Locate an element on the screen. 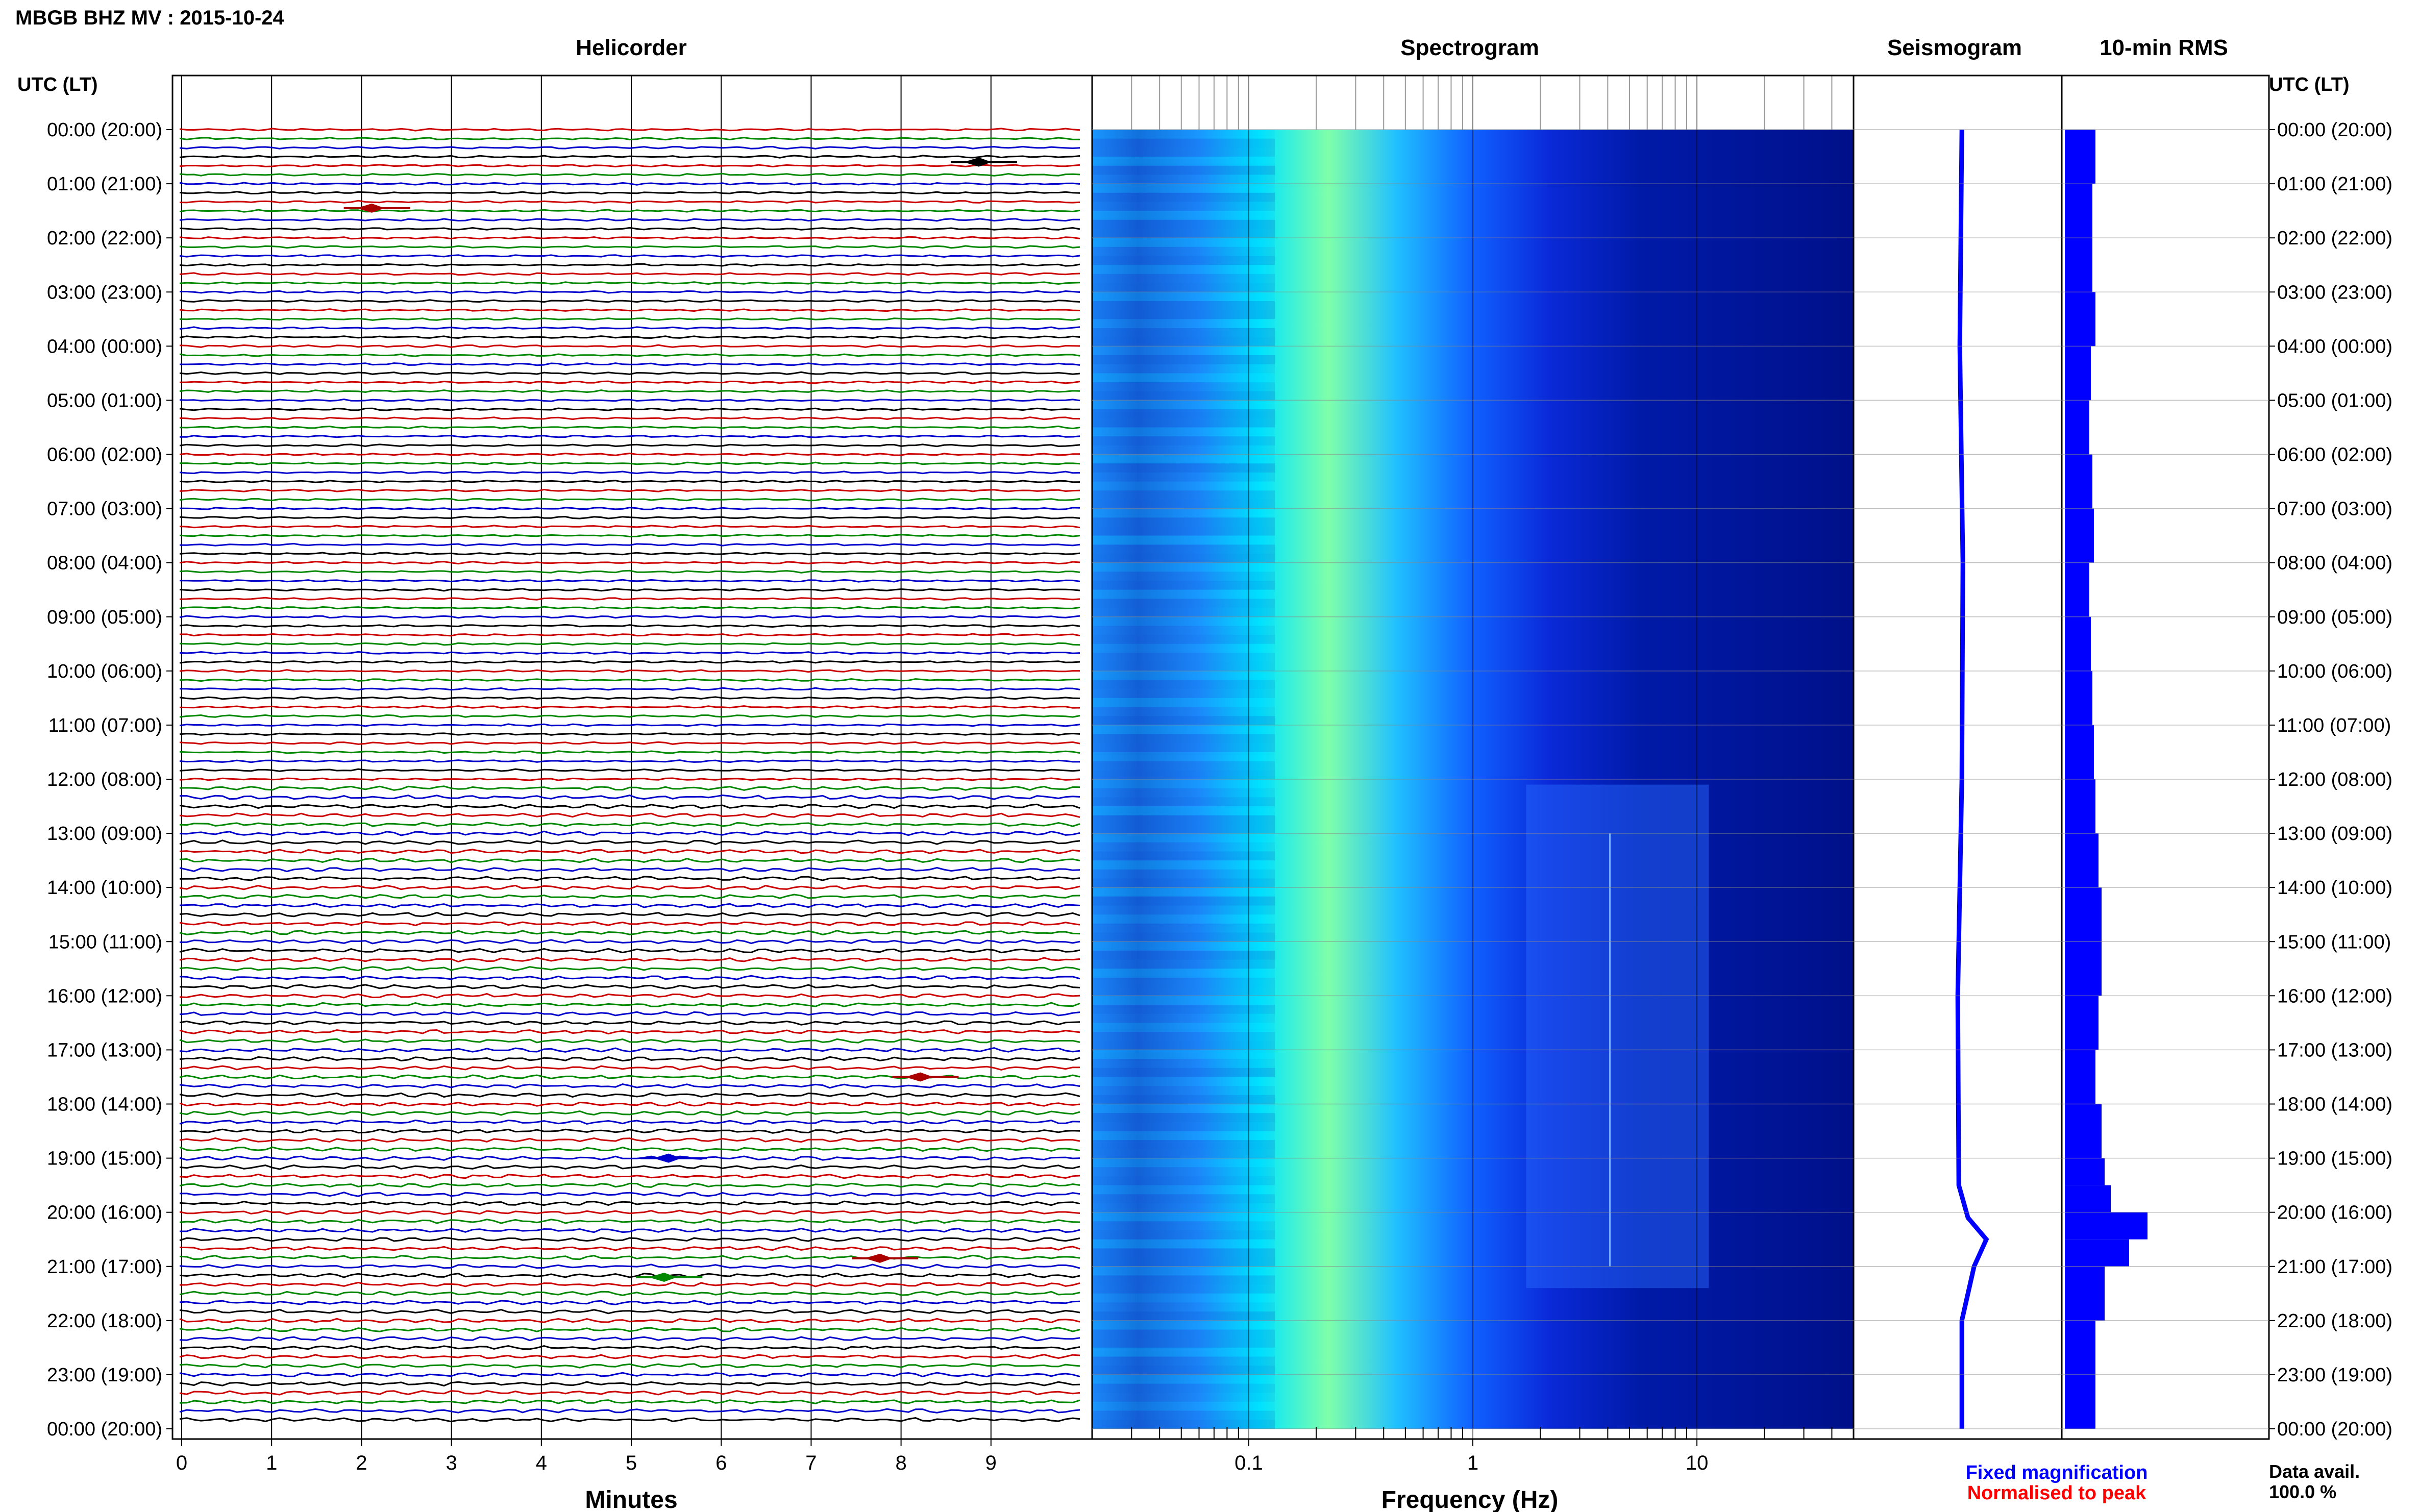 This screenshot has height=1512, width=2419. frequency-tick-label: 10 is located at coordinates (1697, 1463).